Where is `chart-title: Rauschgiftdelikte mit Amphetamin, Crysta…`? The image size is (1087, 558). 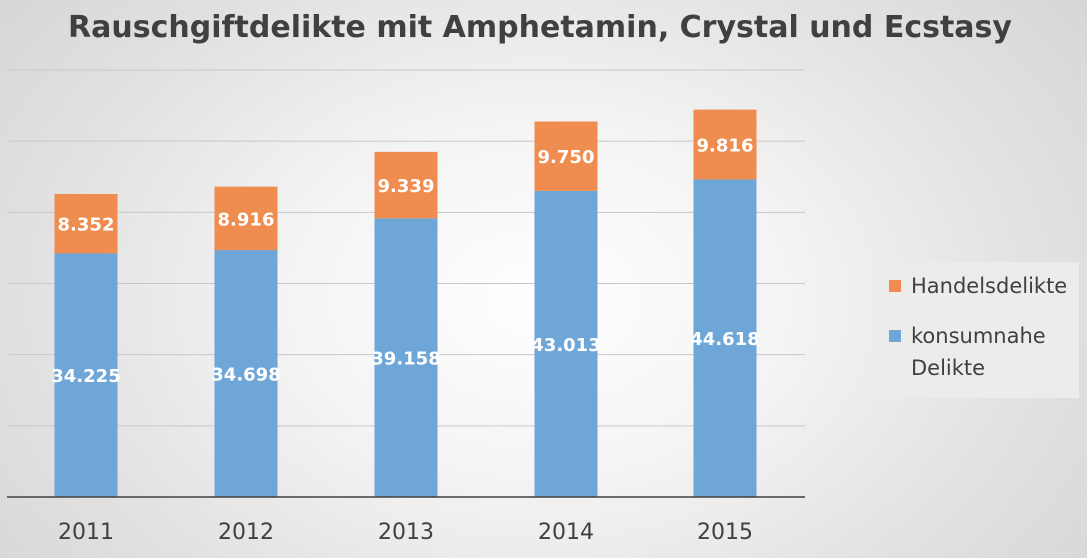 chart-title: Rauschgiftdelikte mit Amphetamin, Crysta… is located at coordinates (540, 27).